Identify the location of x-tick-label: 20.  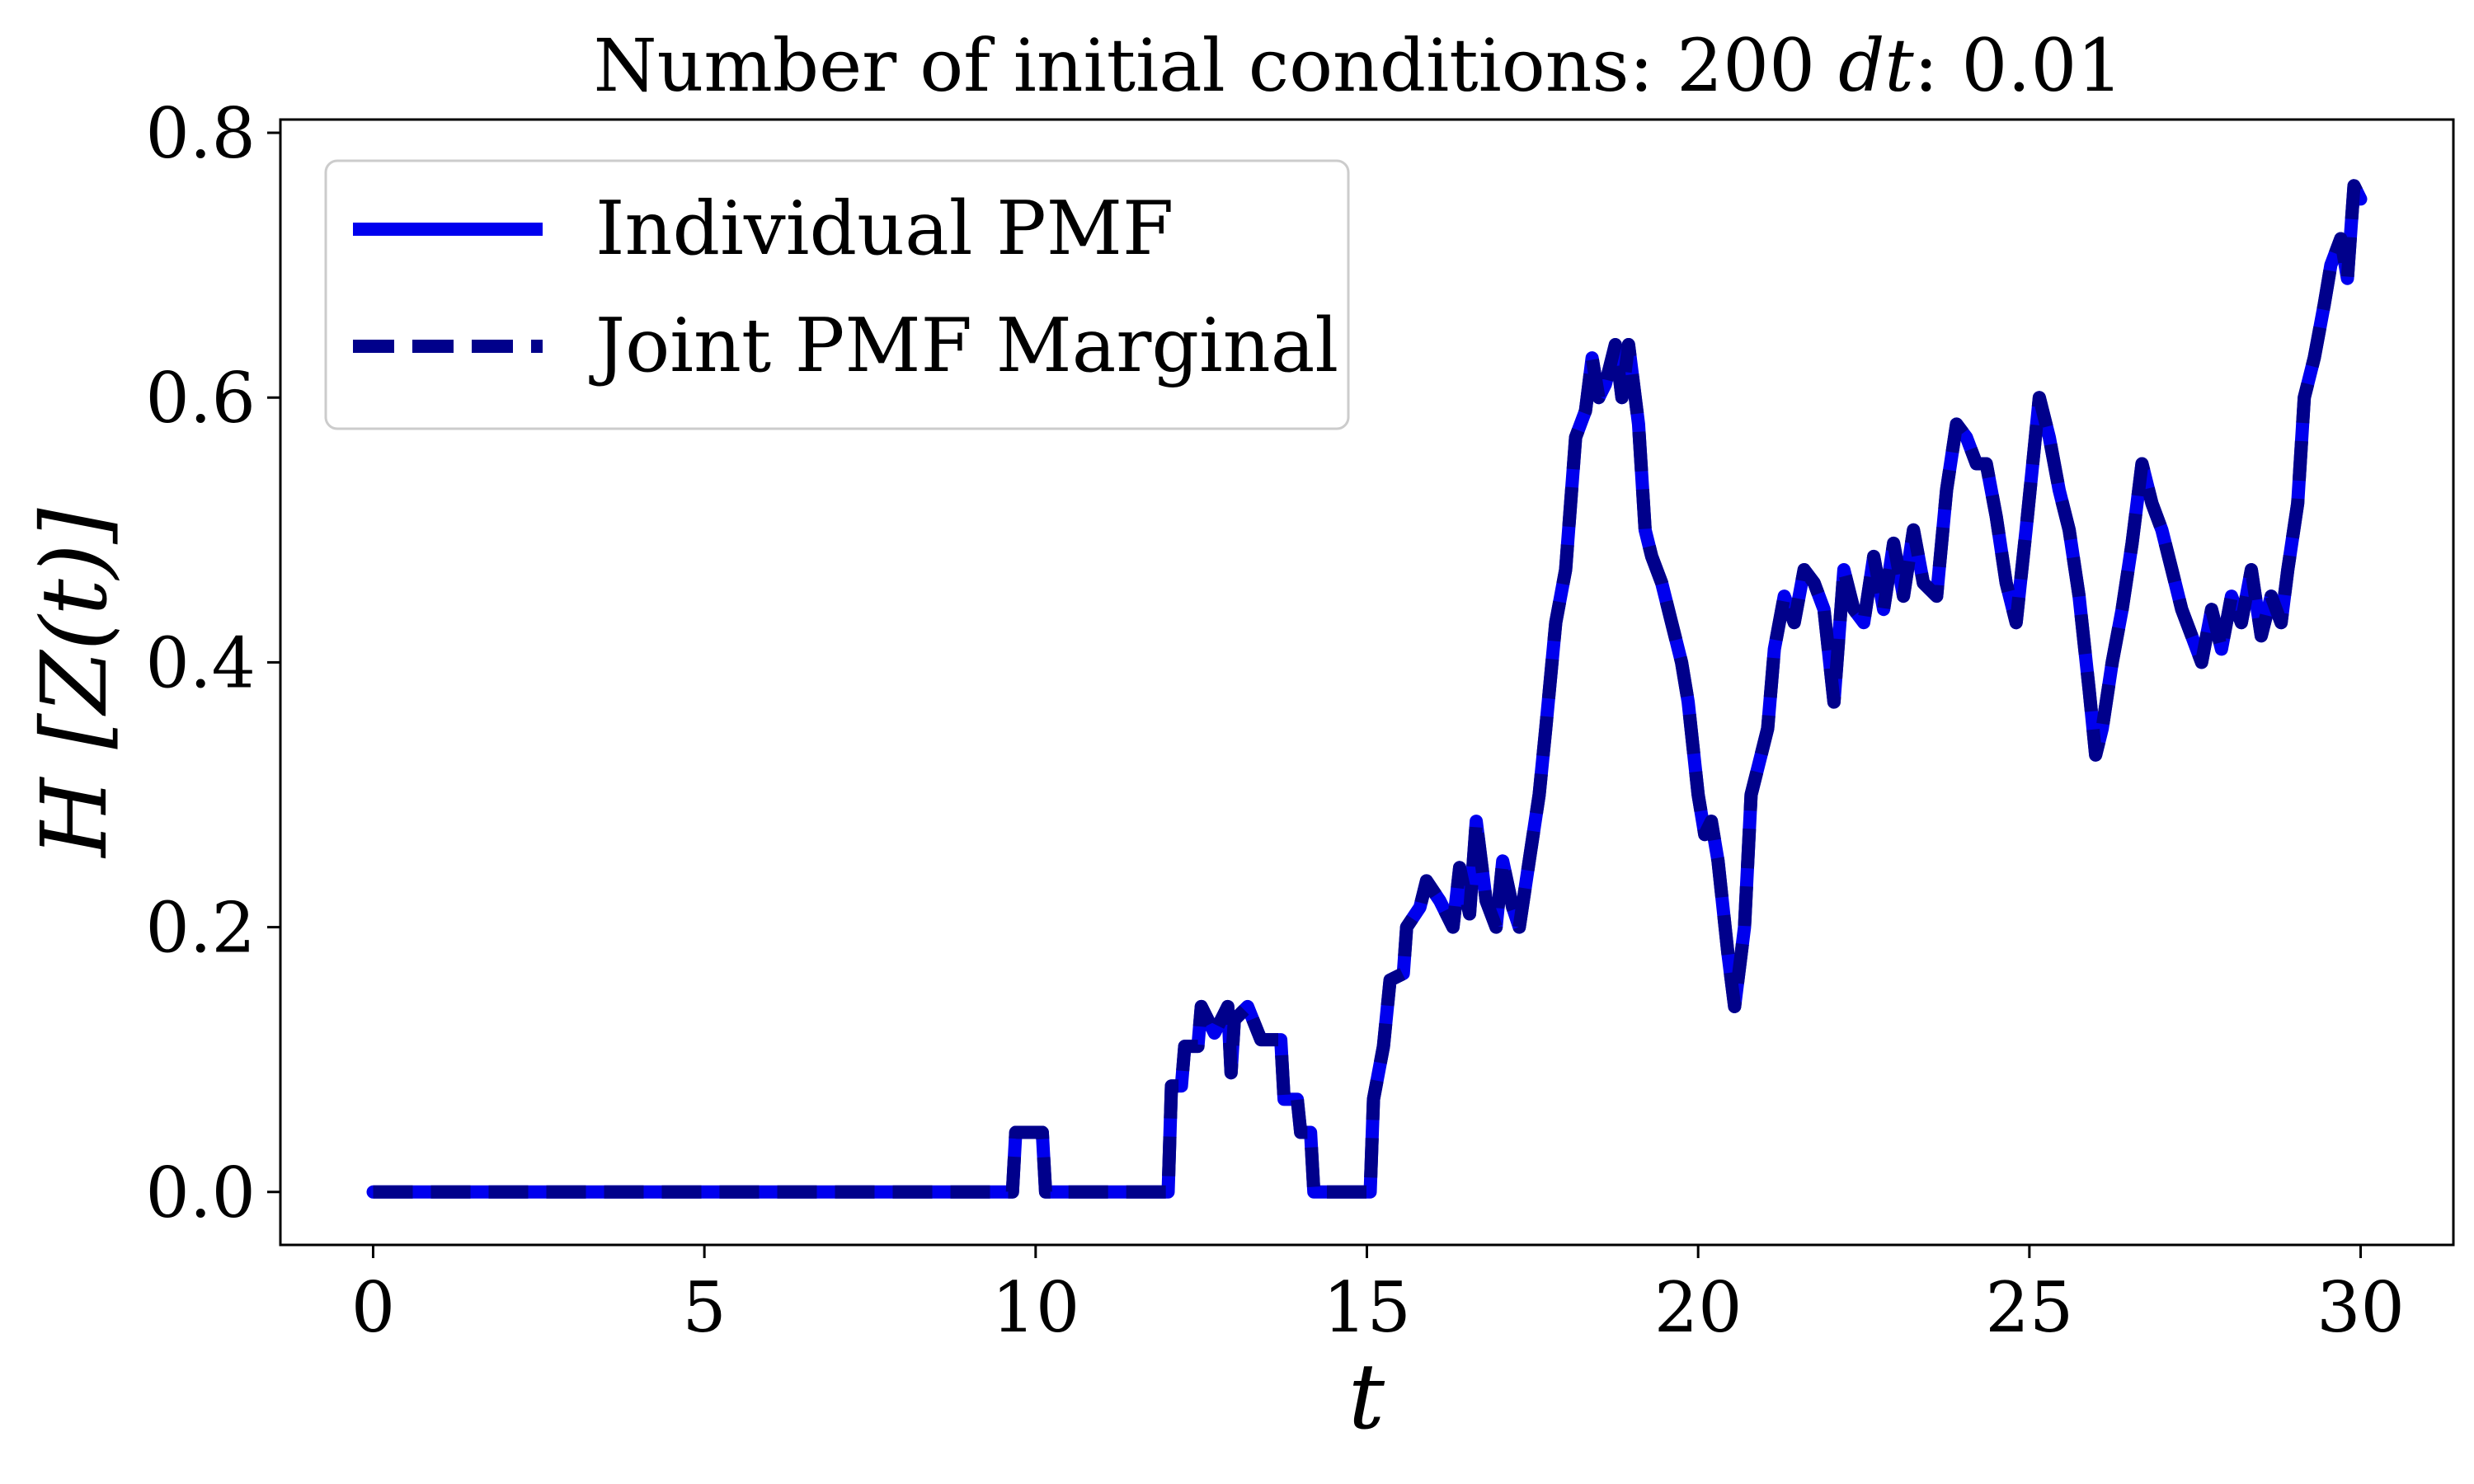
(1698, 1307).